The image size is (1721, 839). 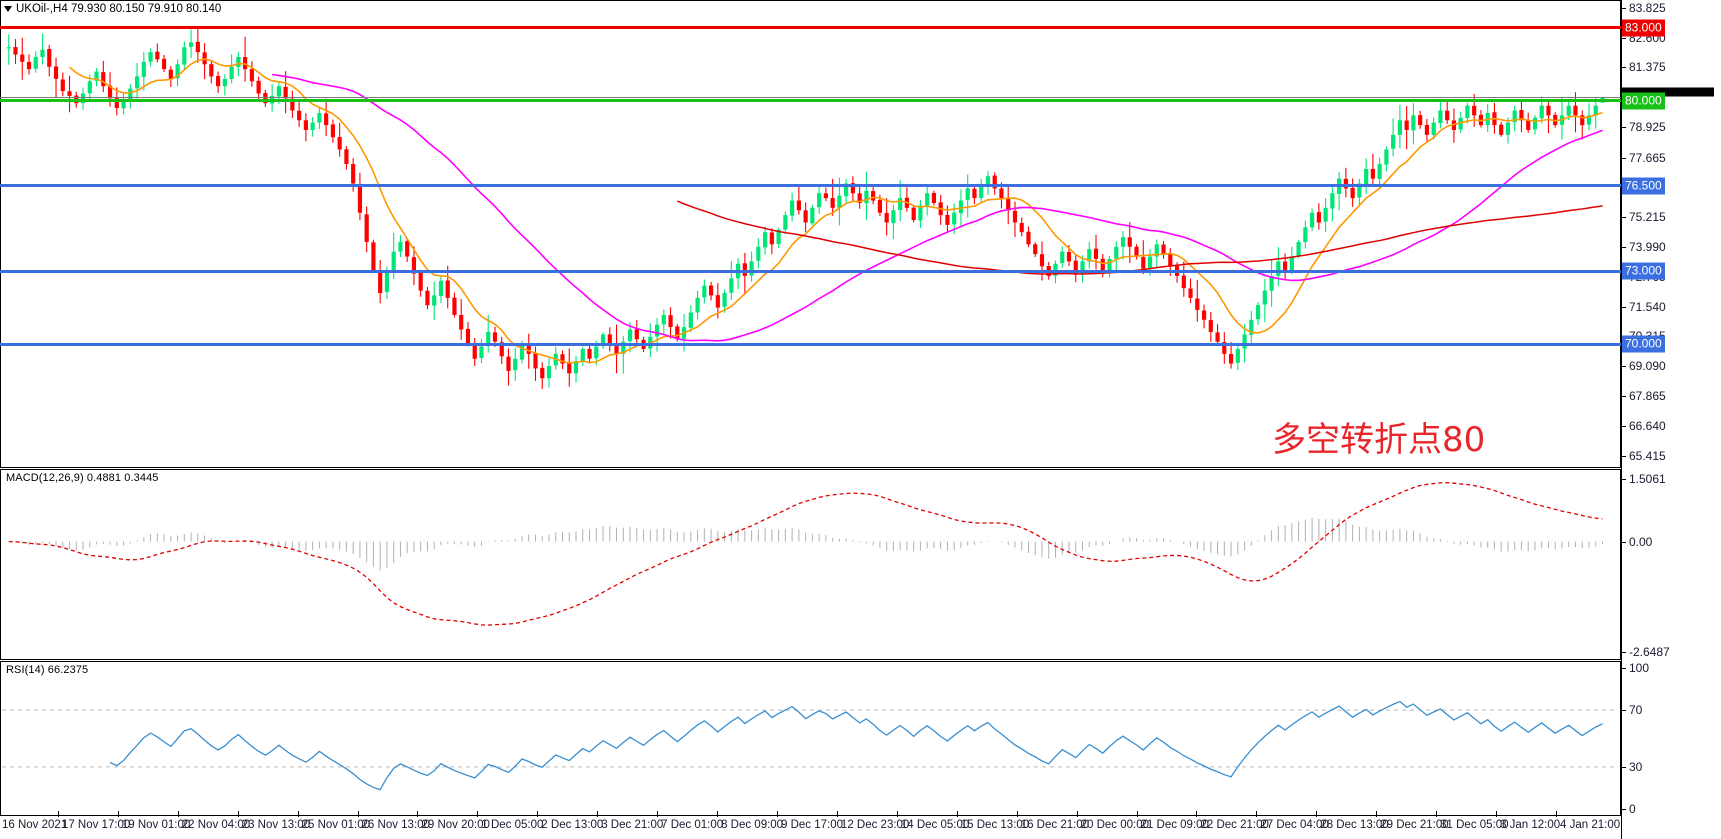 I want to click on price-axis-tick-label: 71.540, so click(x=1647, y=306).